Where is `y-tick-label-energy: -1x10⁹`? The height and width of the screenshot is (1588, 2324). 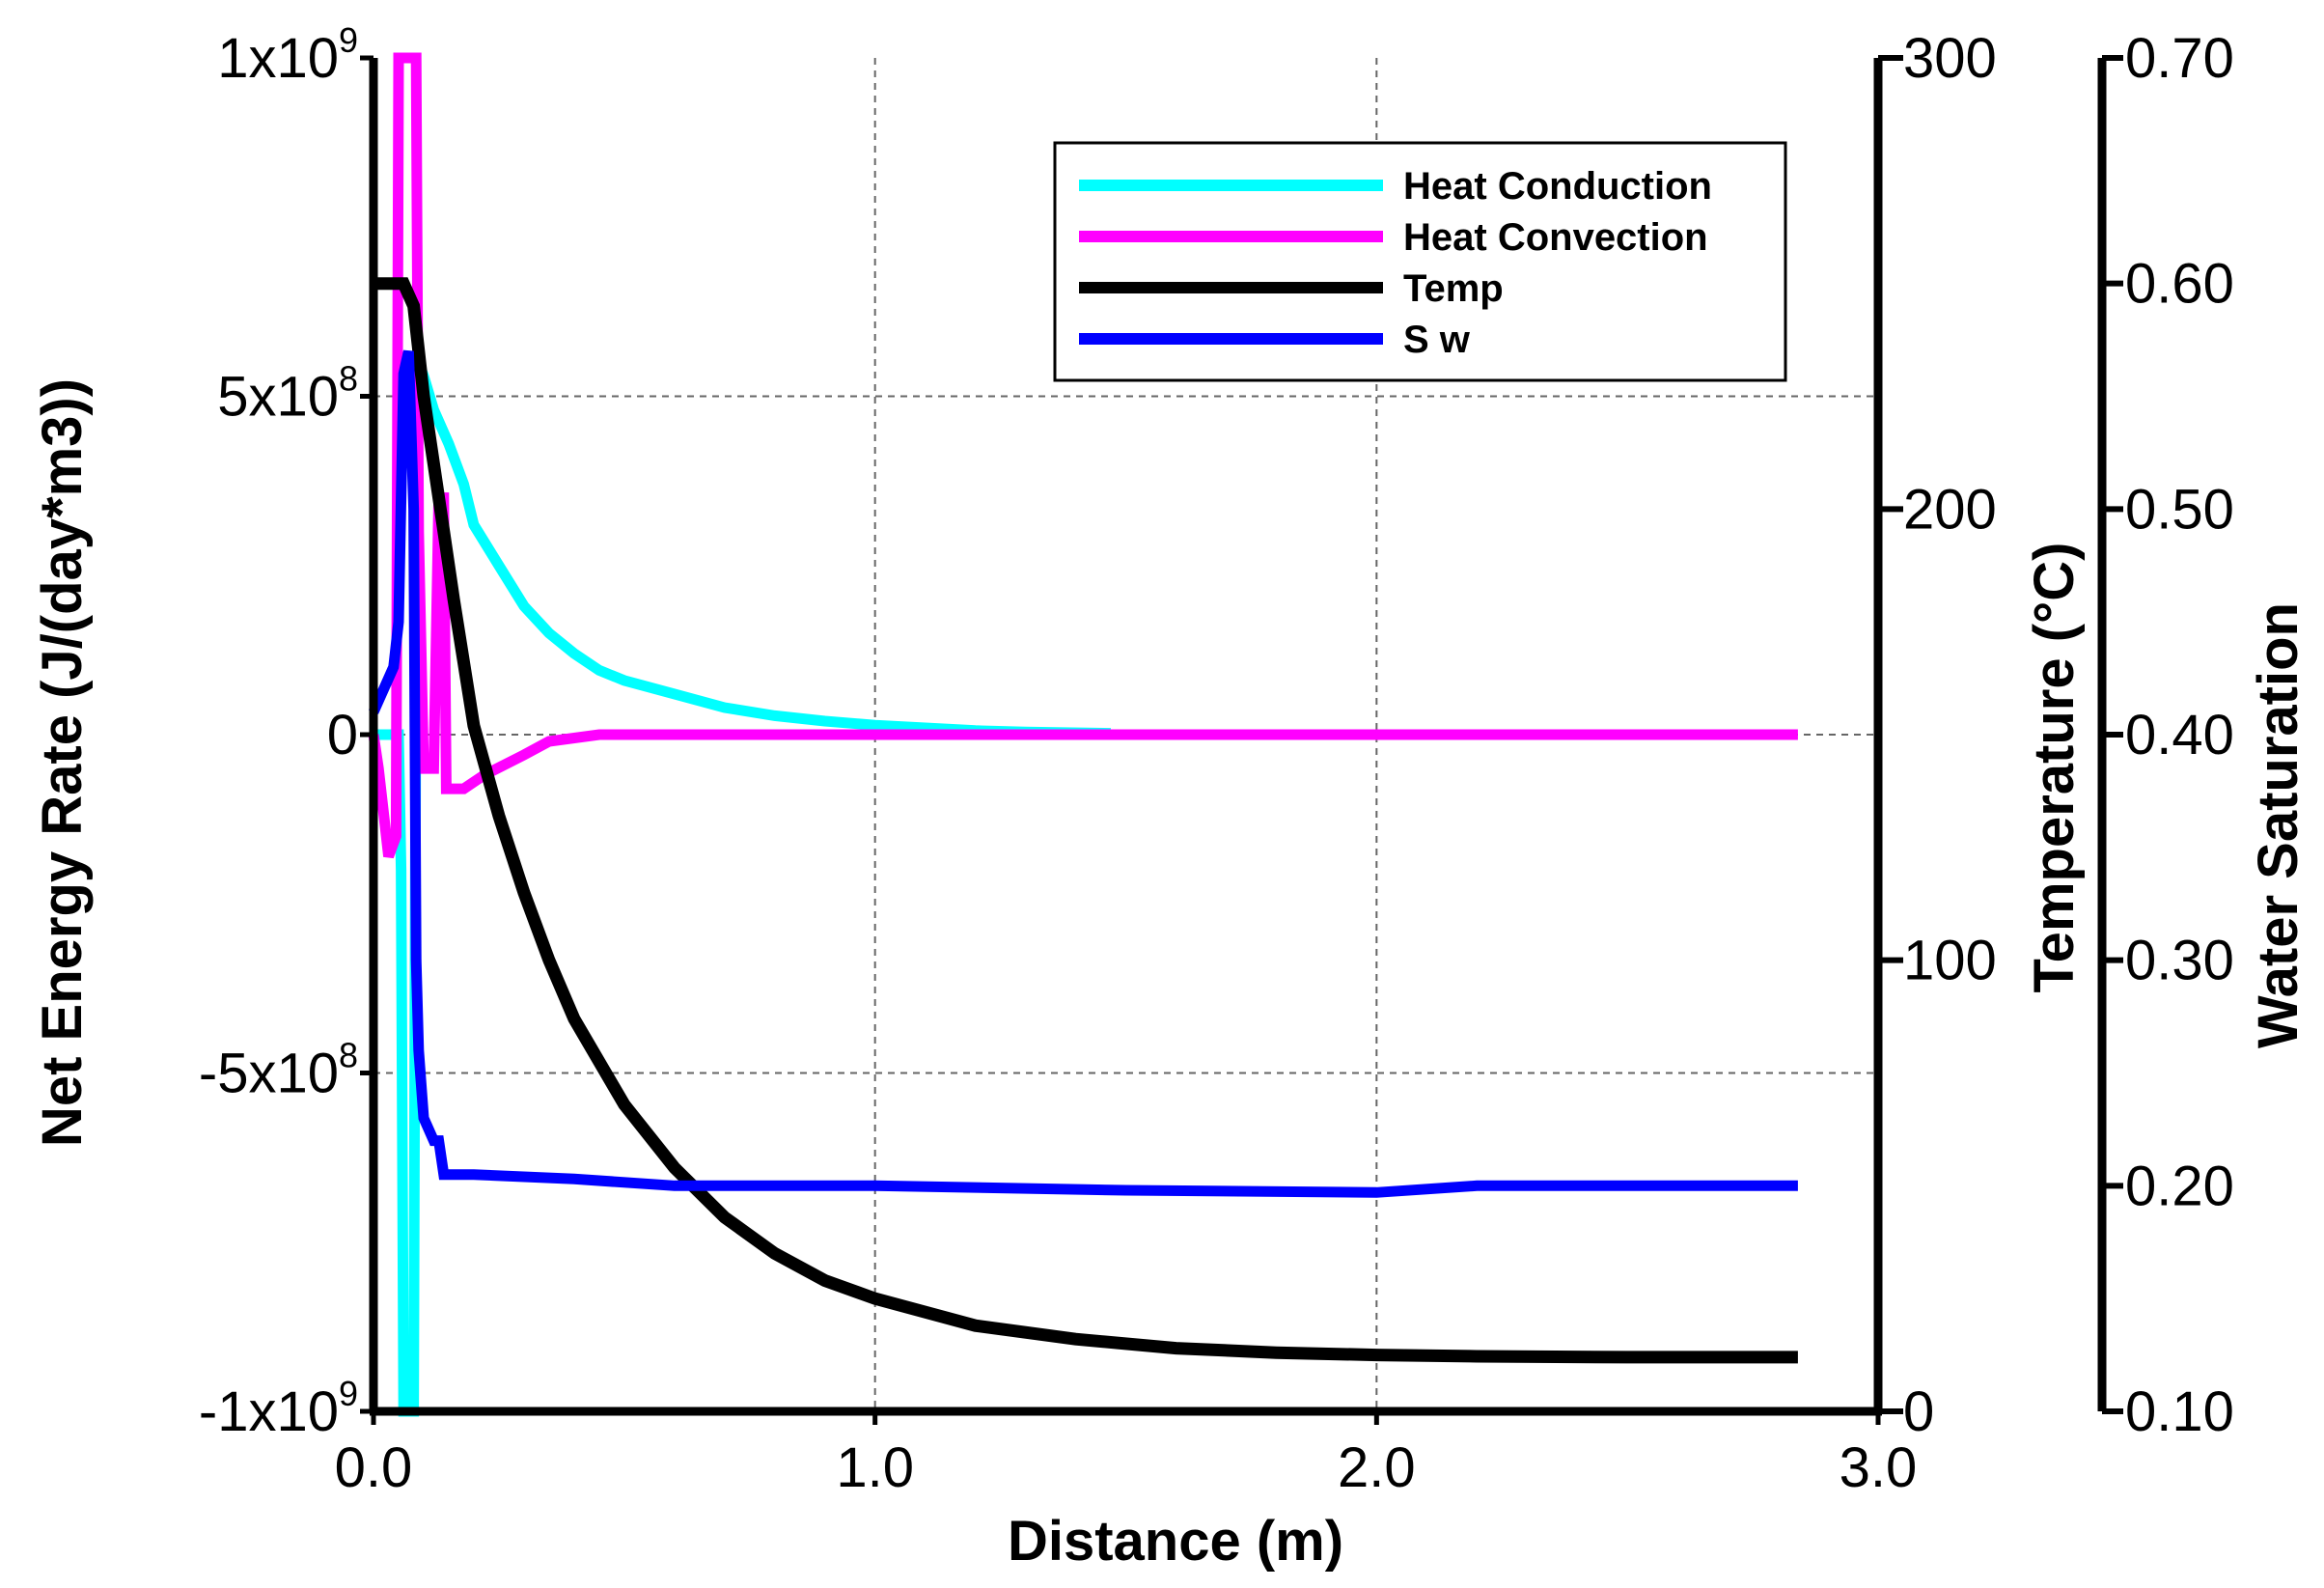 y-tick-label-energy: -1x10⁹ is located at coordinates (278, 1408).